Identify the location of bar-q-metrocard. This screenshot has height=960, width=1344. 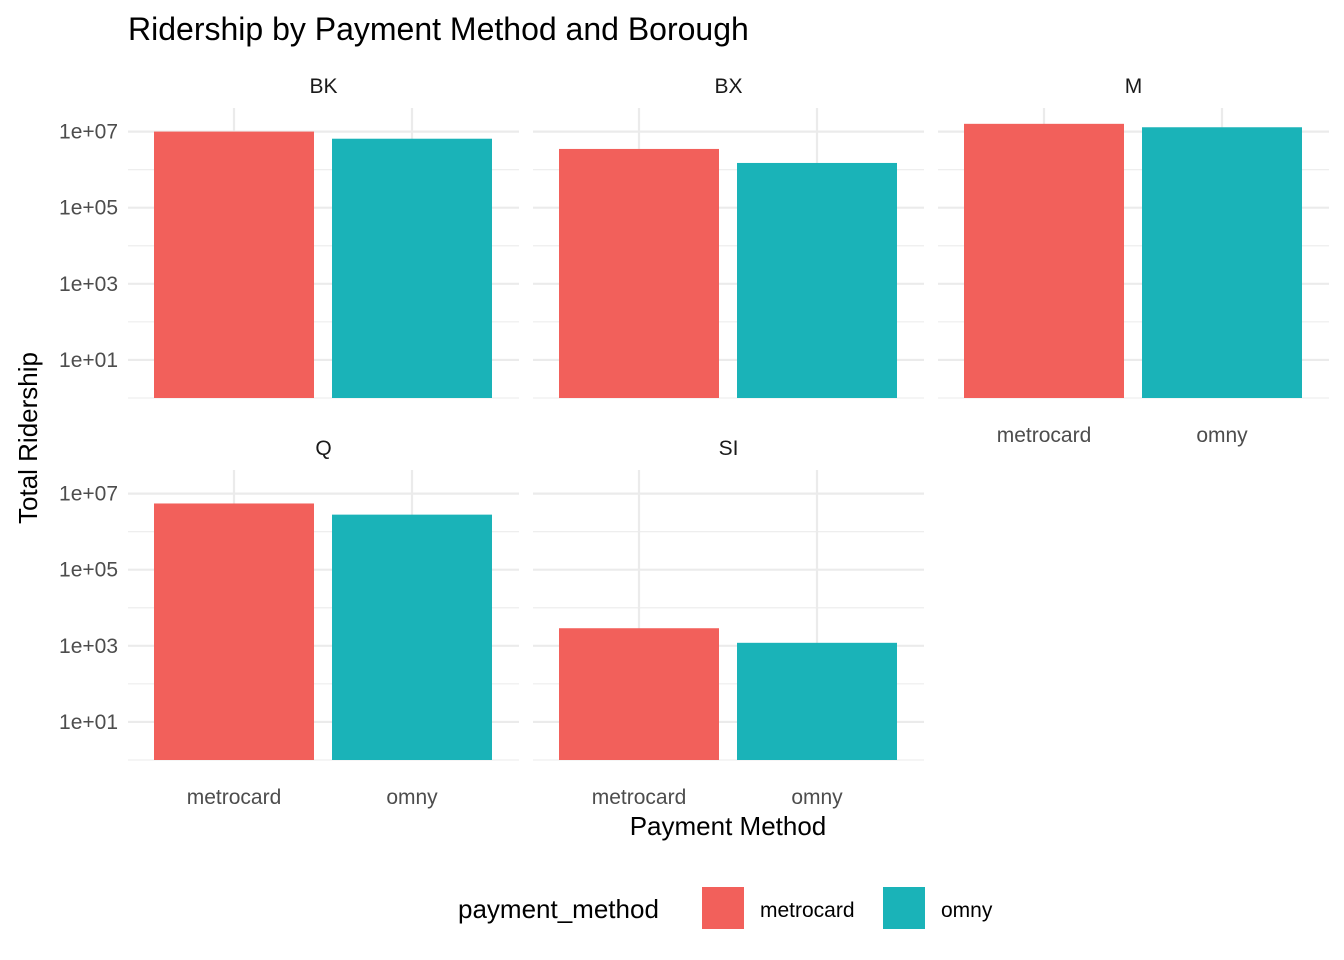
(234, 631).